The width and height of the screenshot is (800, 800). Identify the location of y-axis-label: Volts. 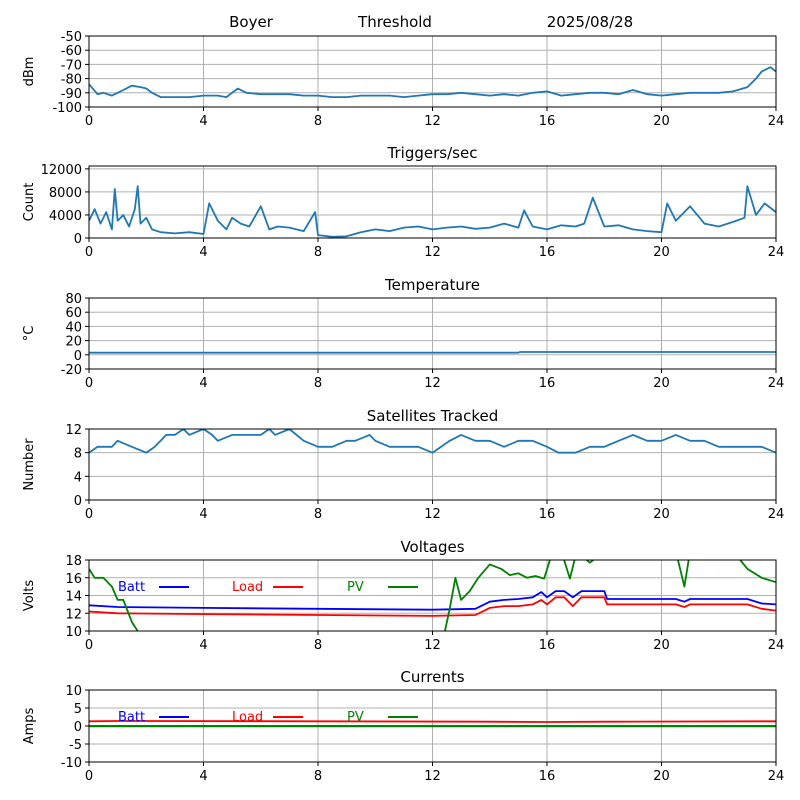
(29, 596).